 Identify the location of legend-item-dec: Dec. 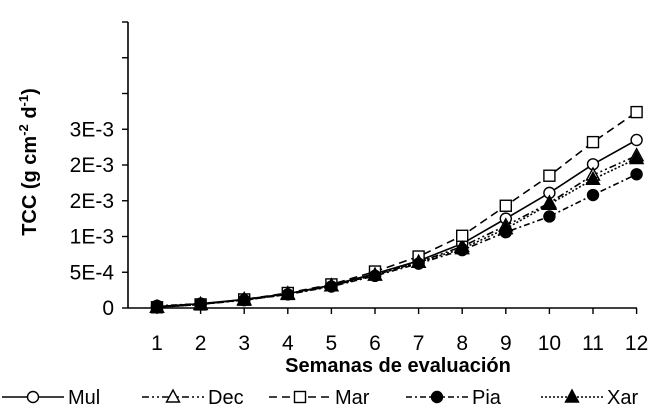
(193, 398).